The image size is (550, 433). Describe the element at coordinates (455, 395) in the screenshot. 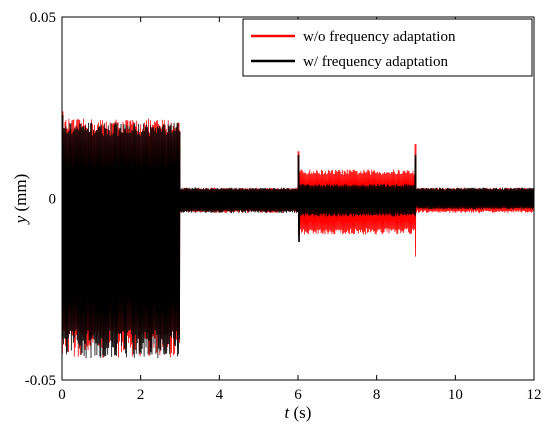

I see `x-tick-label: 10` at that location.